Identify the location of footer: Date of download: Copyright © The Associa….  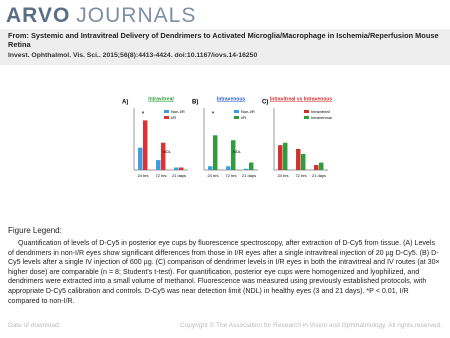
(225, 325).